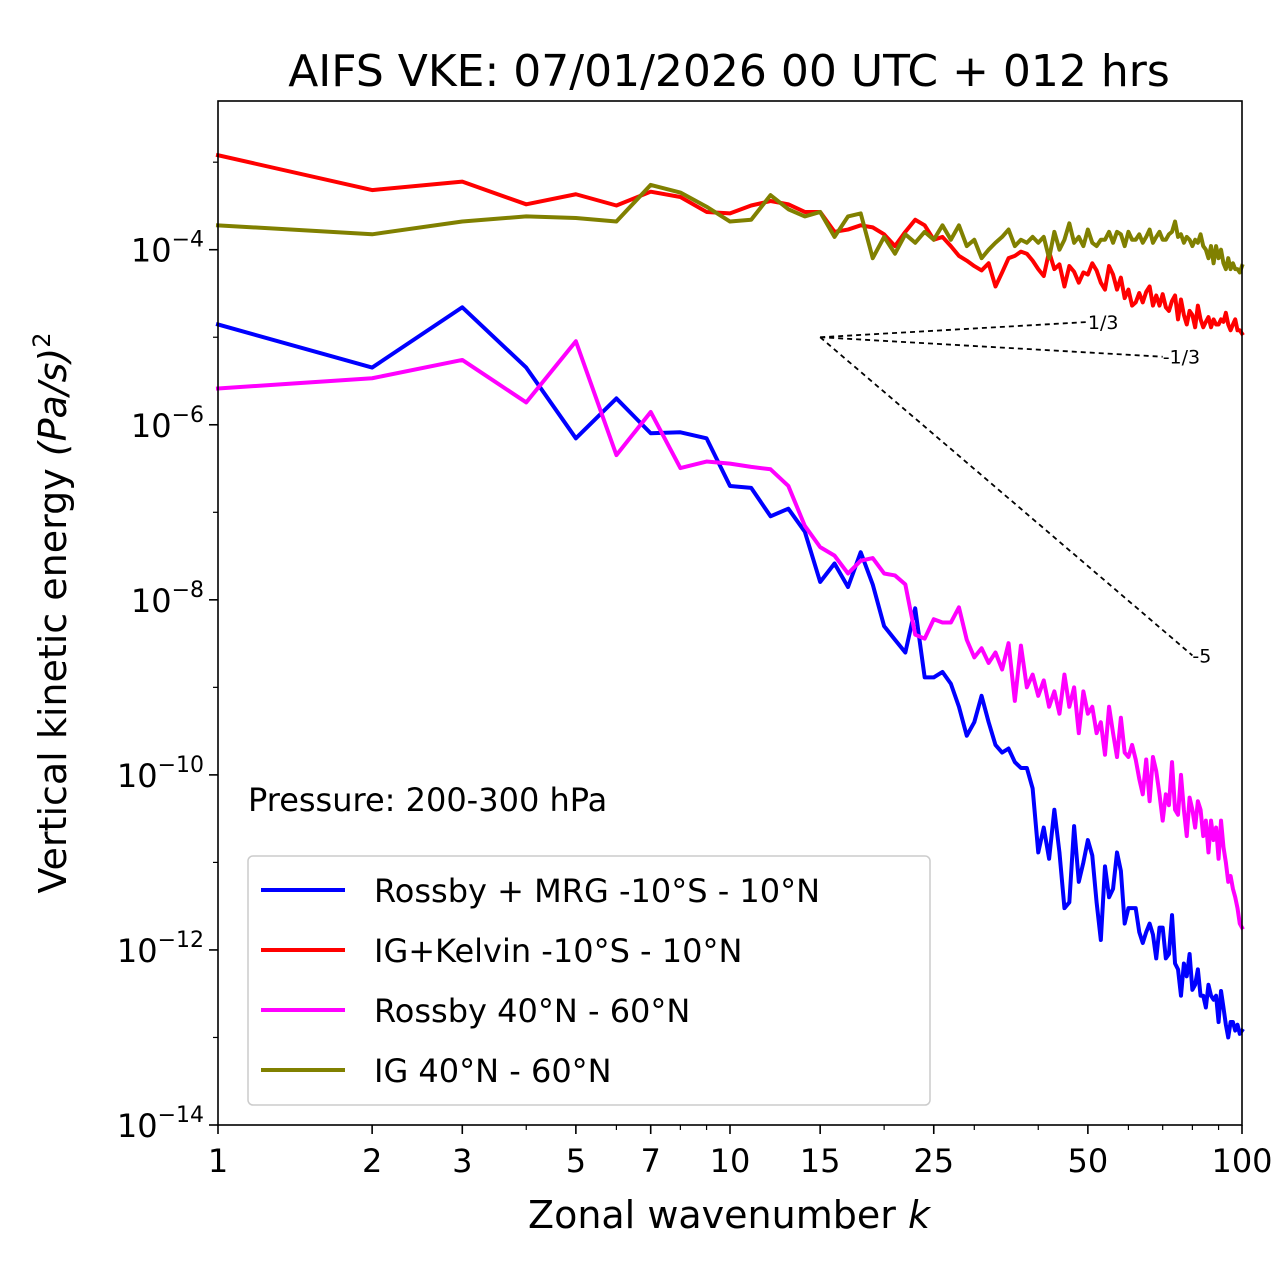 Image resolution: width=1280 pixels, height=1288 pixels. I want to click on x-tick-label: 7, so click(651, 1161).